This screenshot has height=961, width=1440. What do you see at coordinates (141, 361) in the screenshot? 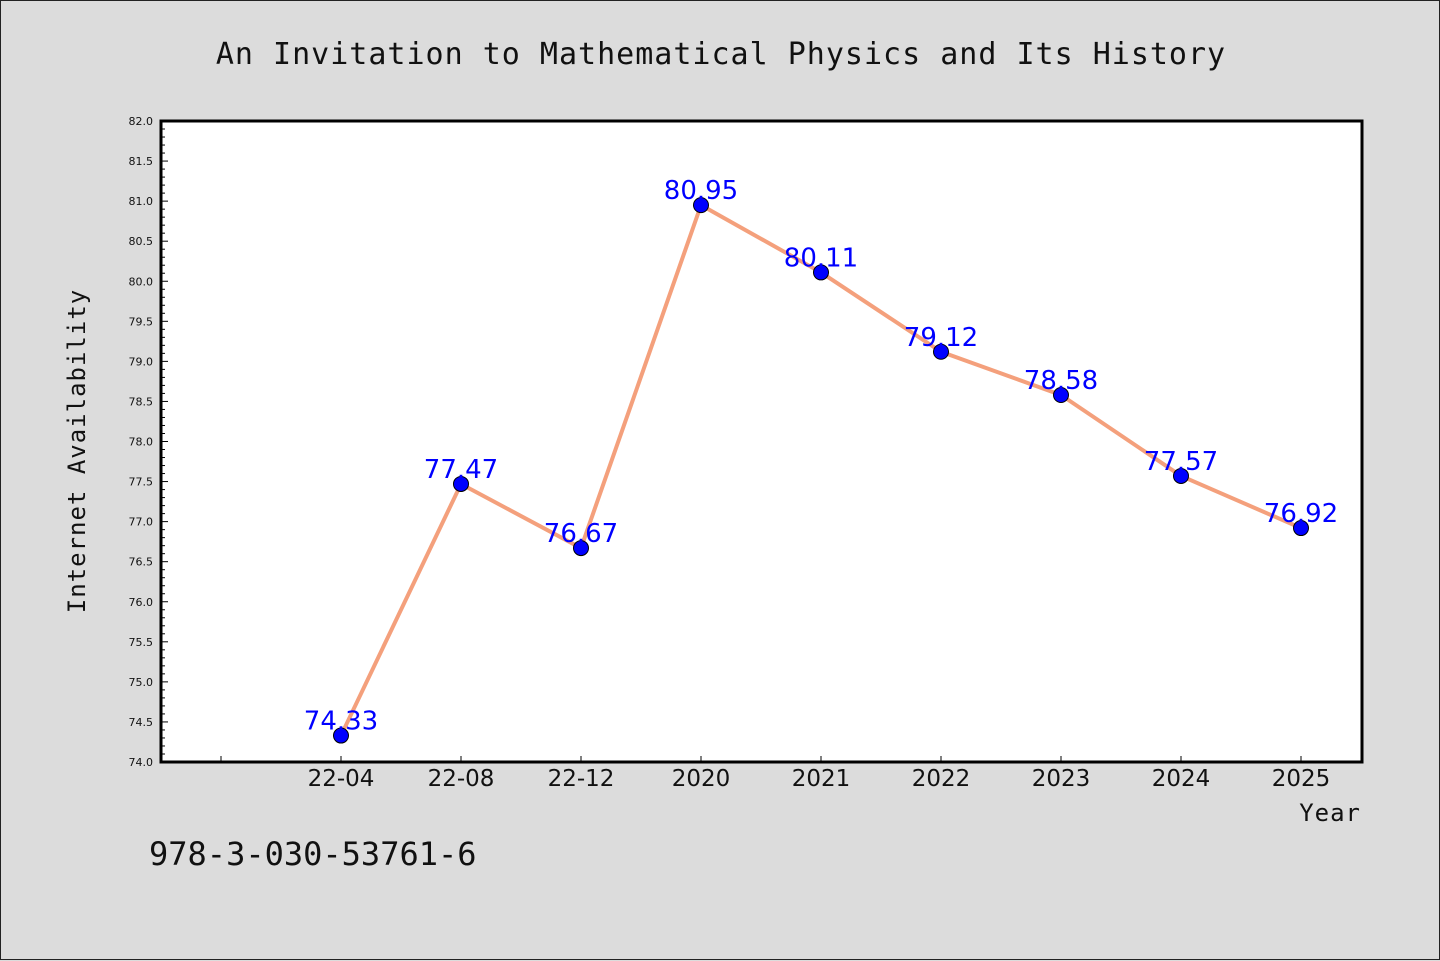
I see `y-tick-label: 79.0` at bounding box center [141, 361].